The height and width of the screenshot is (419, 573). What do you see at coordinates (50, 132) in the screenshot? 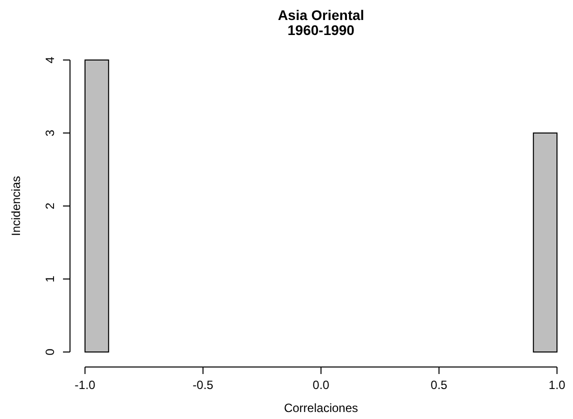
I see `y-tick-label: 3` at bounding box center [50, 132].